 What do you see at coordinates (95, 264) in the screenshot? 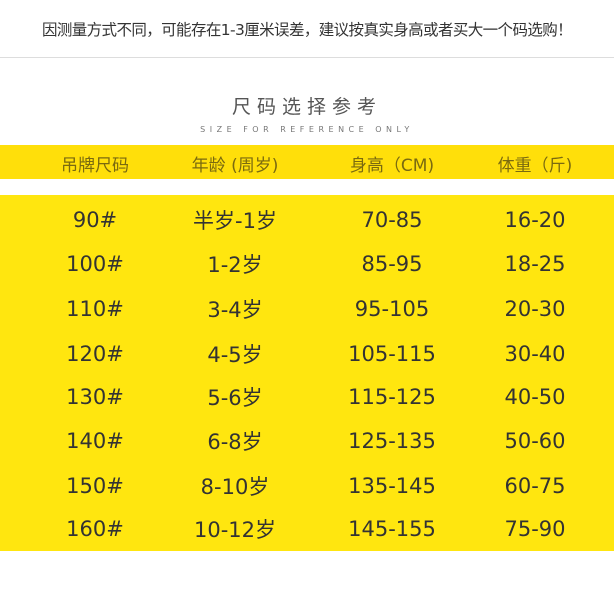
I see `cell-tag-size: 100#` at bounding box center [95, 264].